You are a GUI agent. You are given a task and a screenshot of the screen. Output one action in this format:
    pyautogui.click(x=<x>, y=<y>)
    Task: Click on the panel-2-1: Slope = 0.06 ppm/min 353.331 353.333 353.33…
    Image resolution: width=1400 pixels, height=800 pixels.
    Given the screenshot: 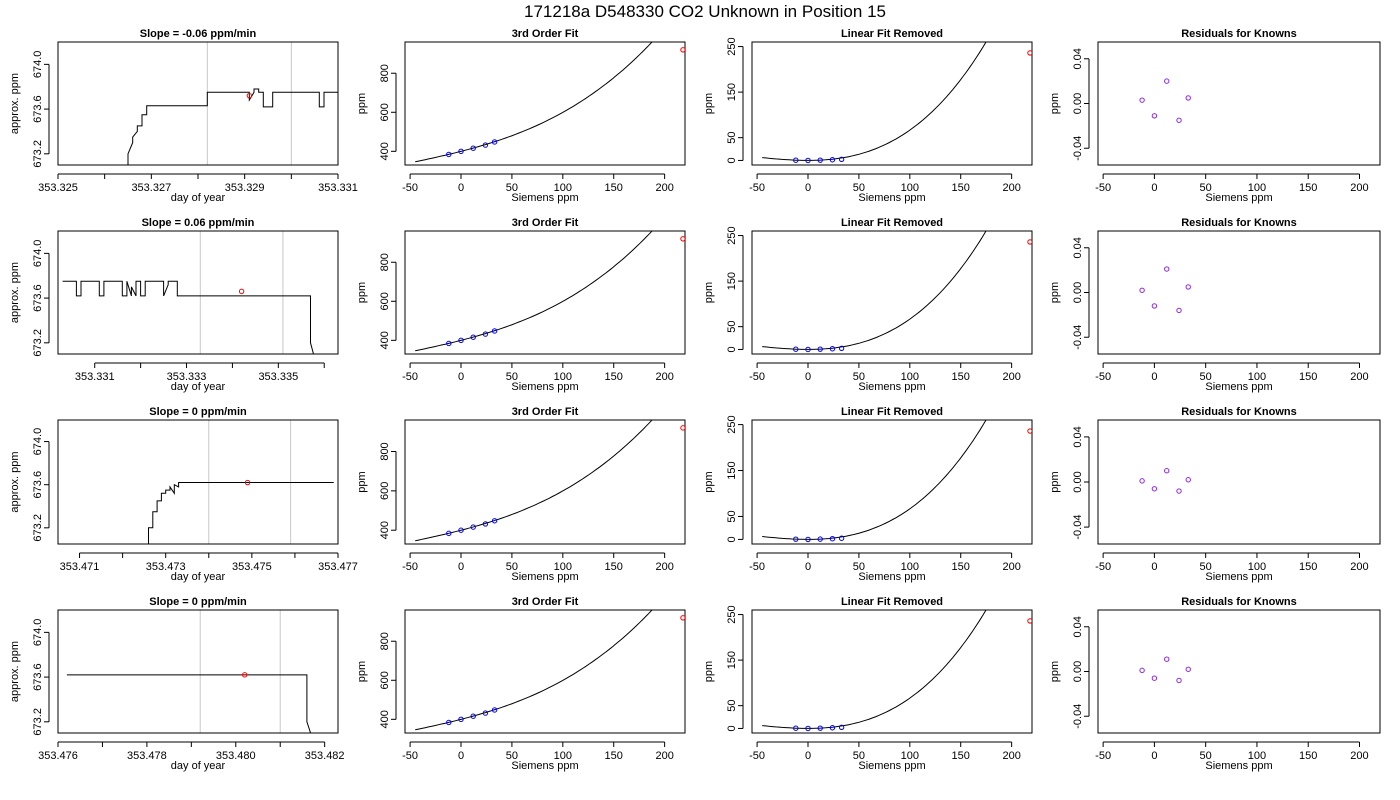 What is the action you would take?
    pyautogui.click(x=174, y=305)
    